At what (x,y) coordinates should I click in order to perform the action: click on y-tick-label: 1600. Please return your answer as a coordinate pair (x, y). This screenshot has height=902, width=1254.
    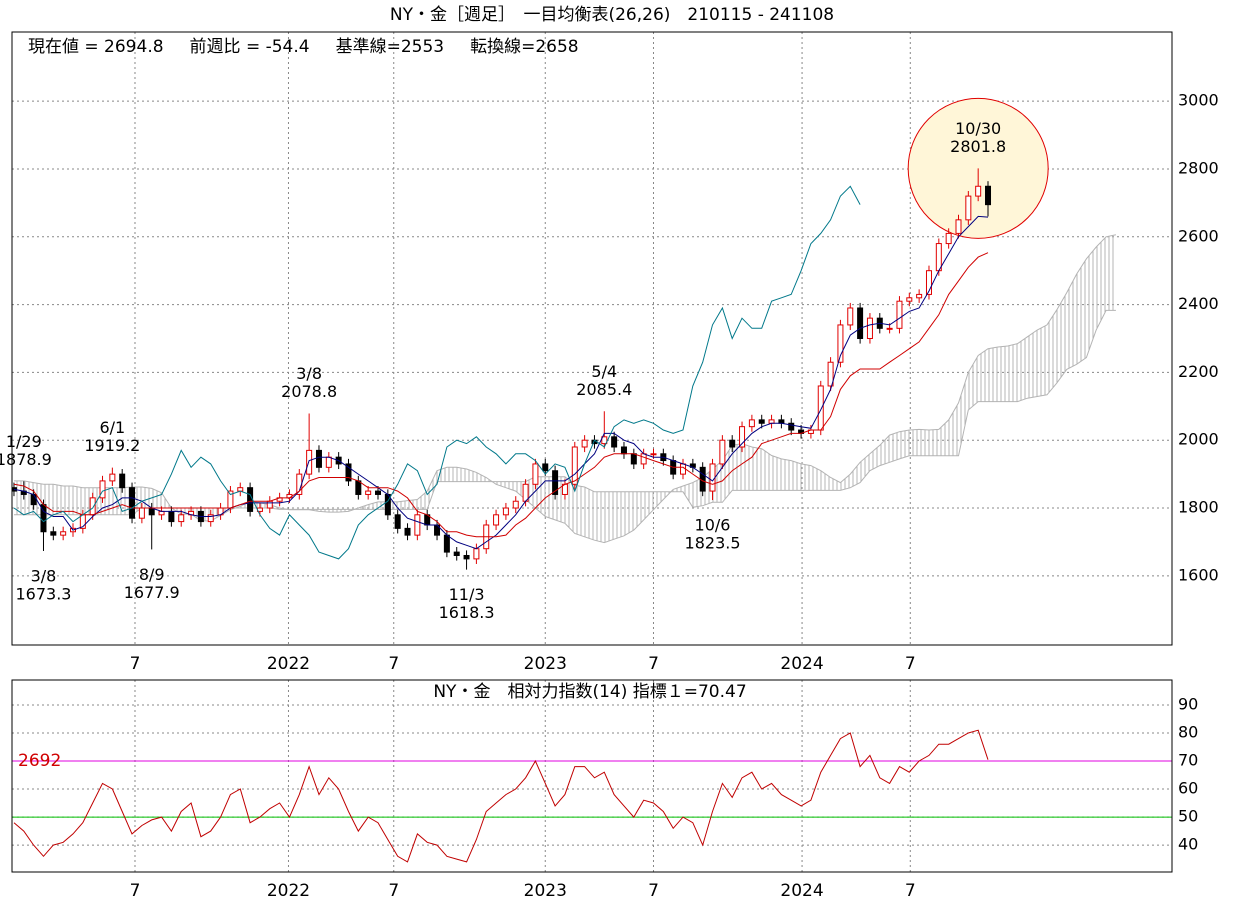
    Looking at the image, I should click on (1198, 574).